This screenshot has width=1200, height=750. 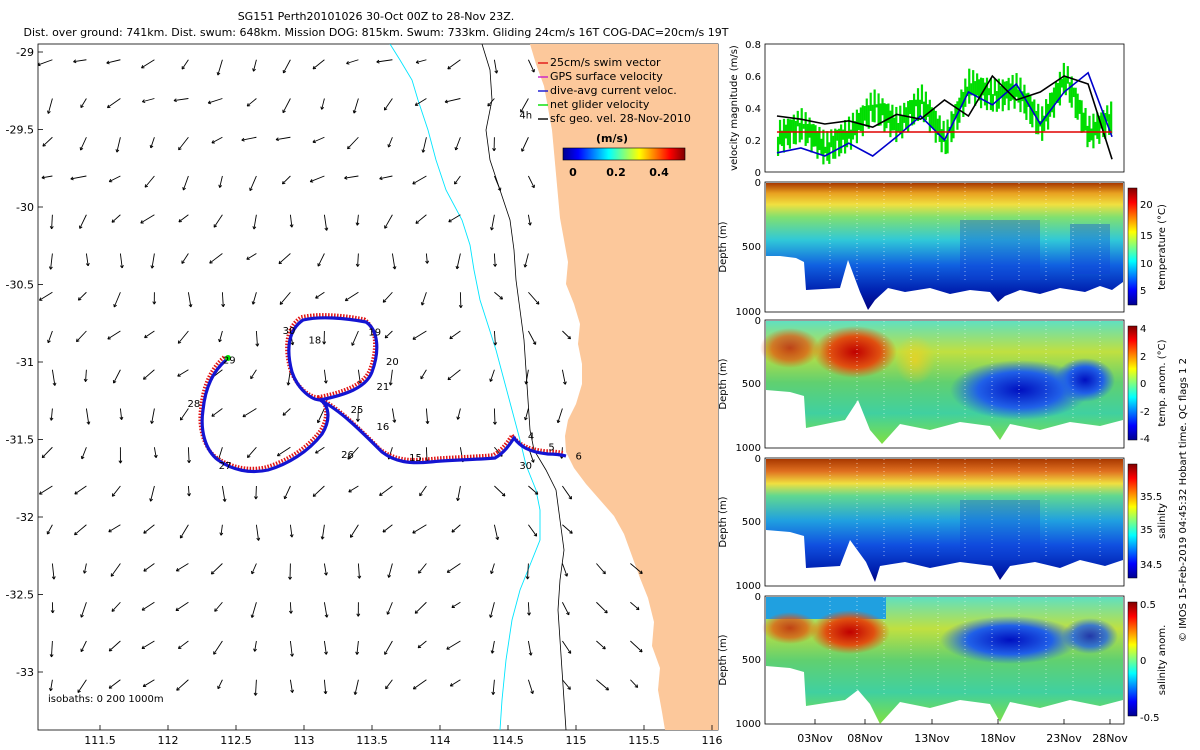 I want to click on legend-label: dive-avg current veloc., so click(x=613, y=90).